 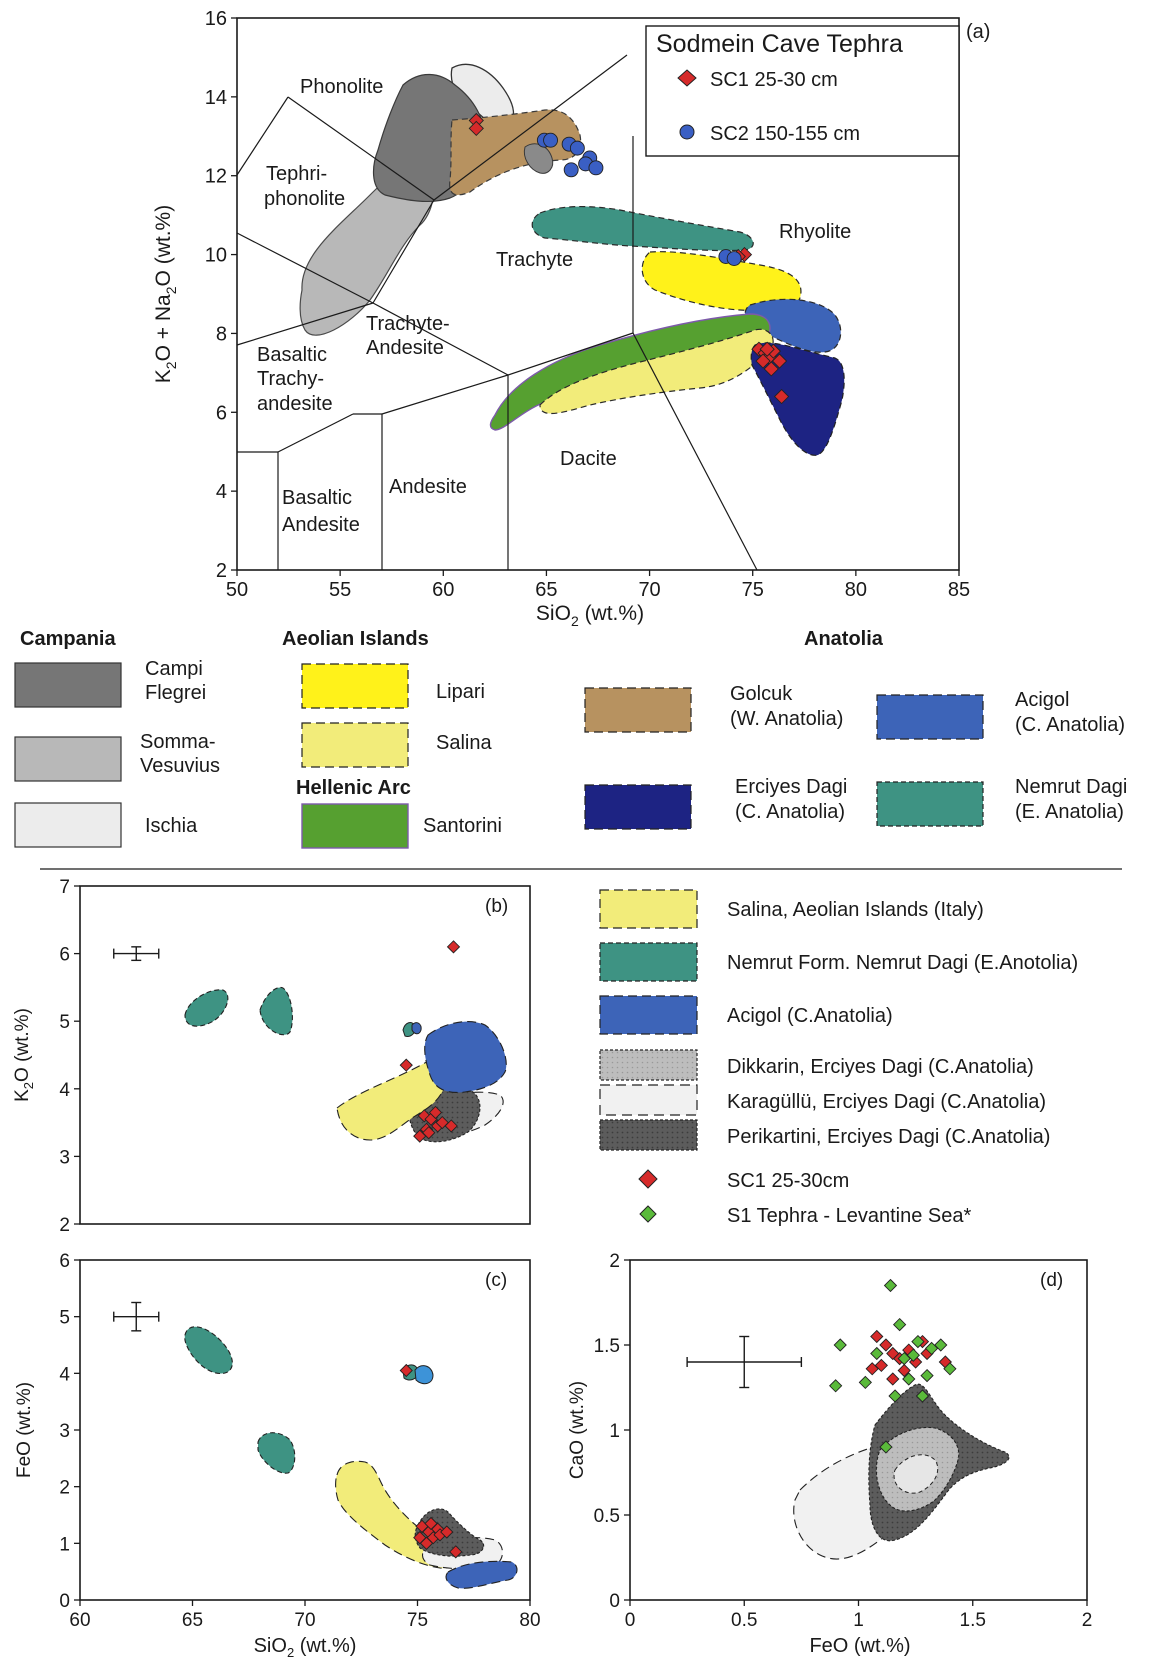 I want to click on legend-b-label-dikkarin: Dikkarin, Erciyes Dagi (C.Anatolia), so click(x=880, y=1067).